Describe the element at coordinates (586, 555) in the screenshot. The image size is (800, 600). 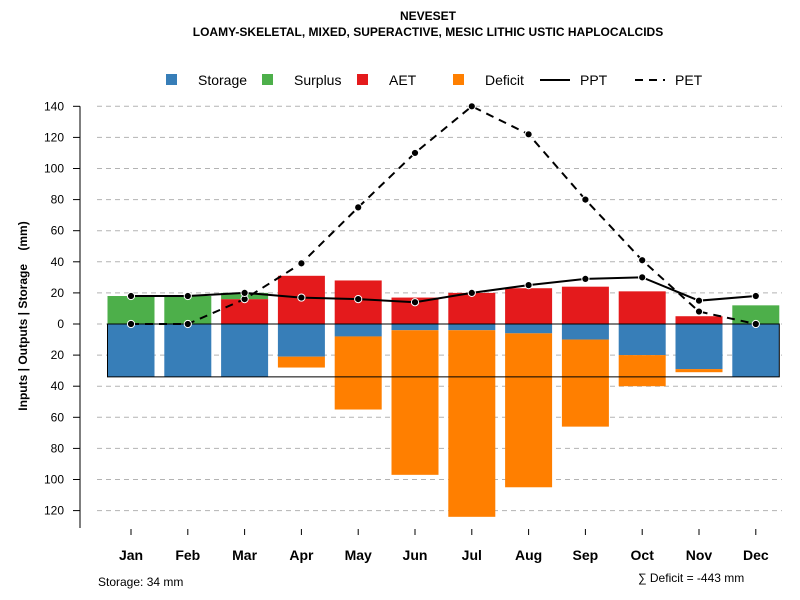
I see `x-tick-label: Sep` at that location.